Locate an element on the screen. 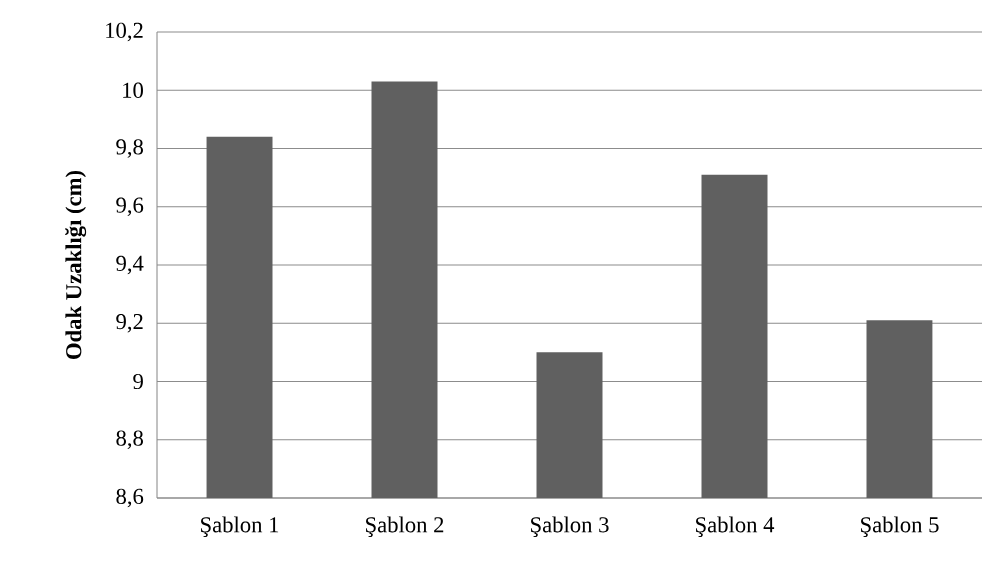 The image size is (1003, 564). y-tick-label: 8,8 is located at coordinates (129, 440).